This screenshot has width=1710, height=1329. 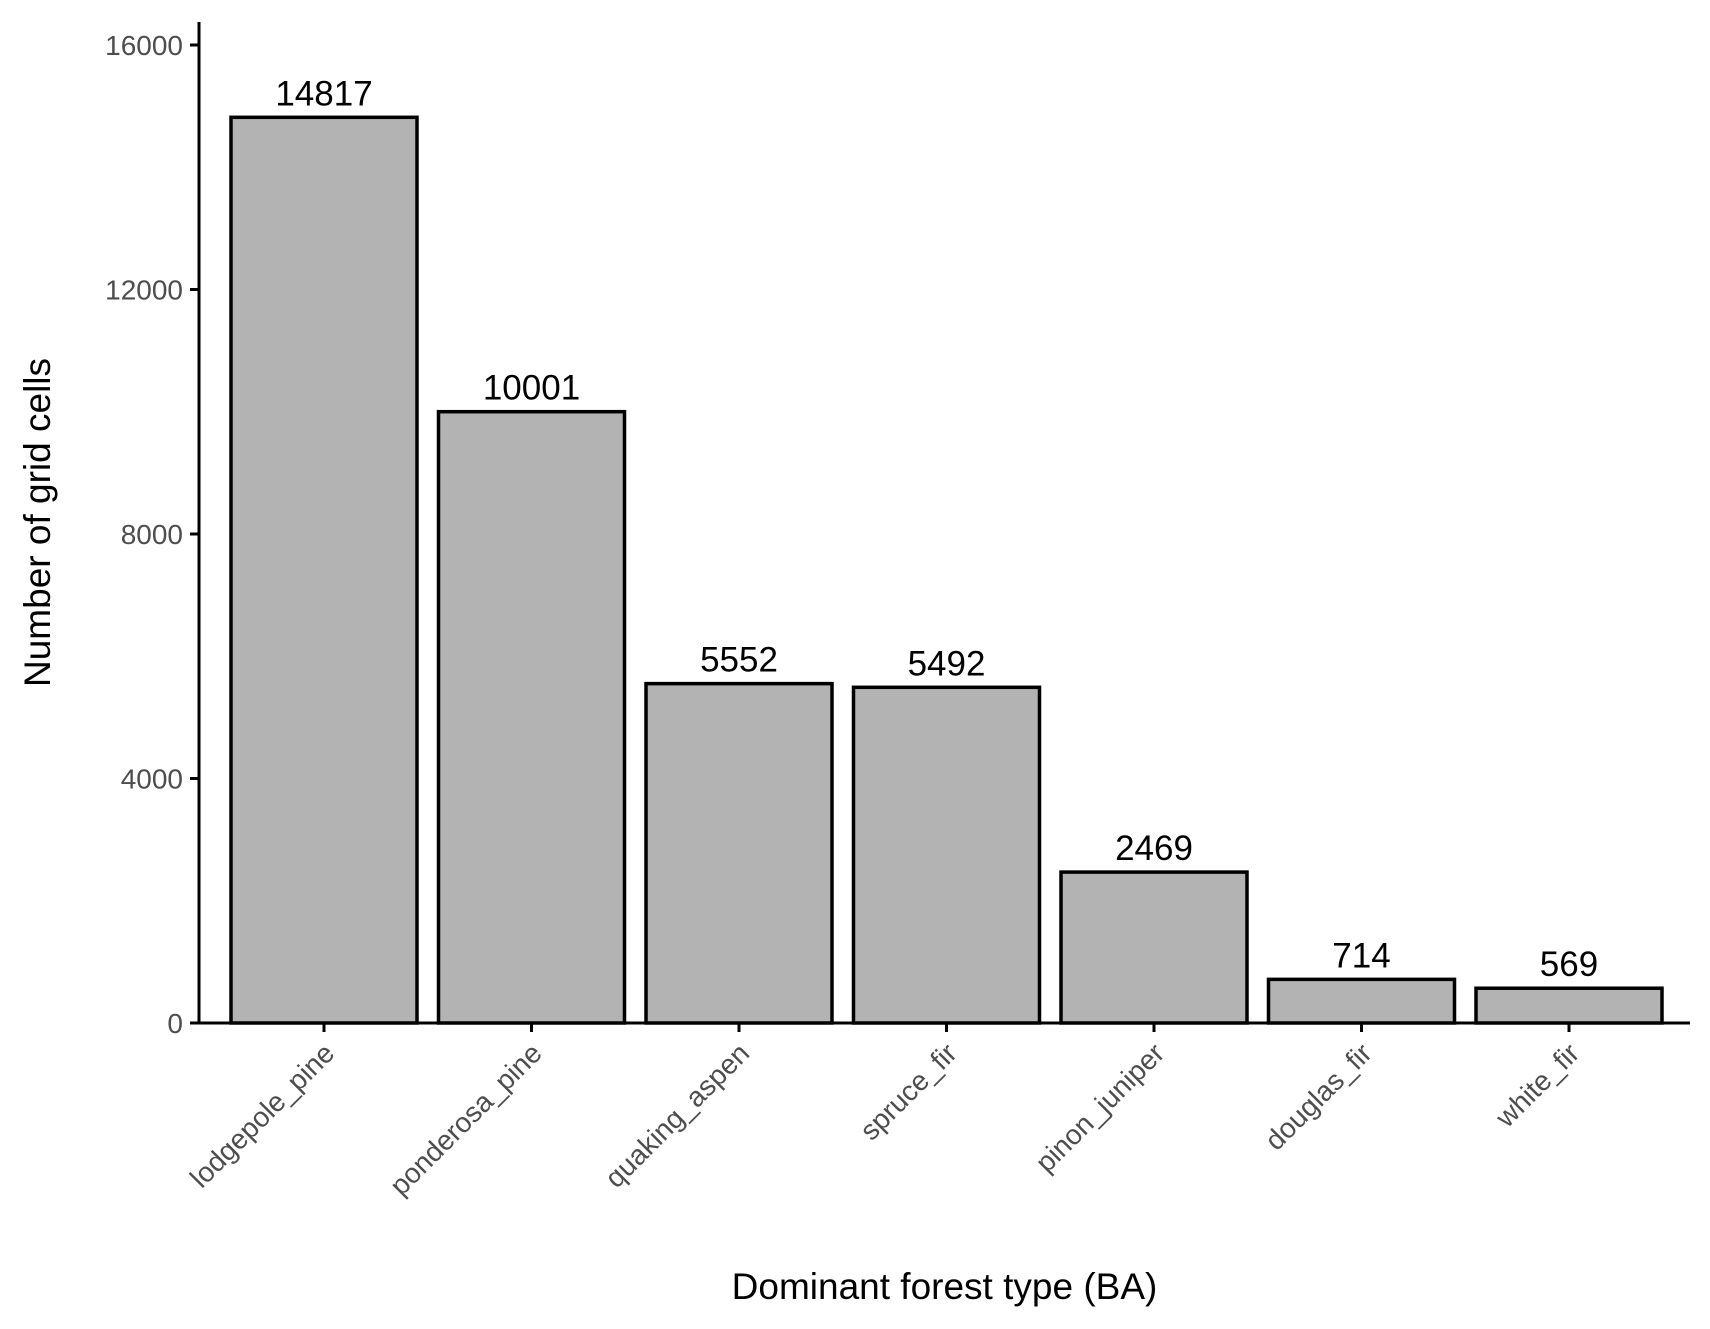 I want to click on bar-douglas-fir, so click(x=1361, y=1001).